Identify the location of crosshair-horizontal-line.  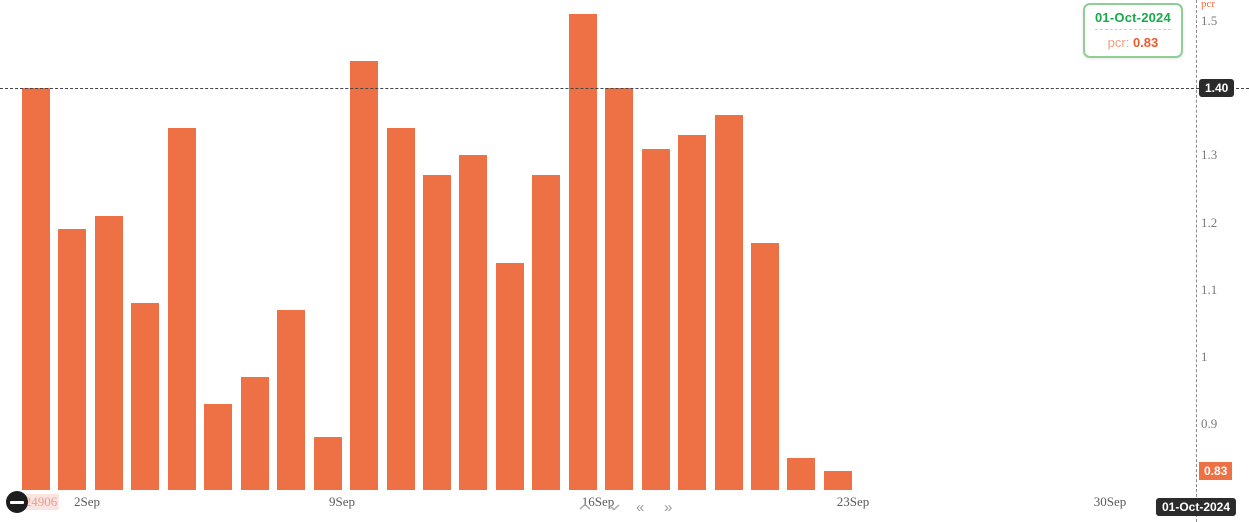
(624, 89).